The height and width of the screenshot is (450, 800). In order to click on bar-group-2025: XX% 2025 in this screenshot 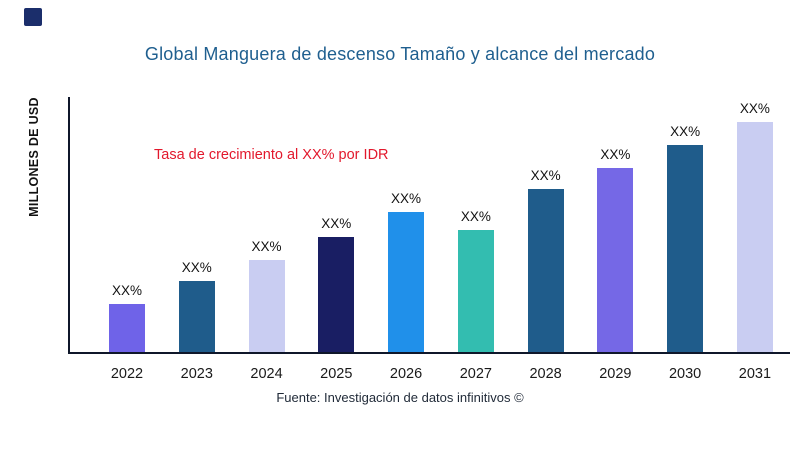, I will do `click(336, 239)`.